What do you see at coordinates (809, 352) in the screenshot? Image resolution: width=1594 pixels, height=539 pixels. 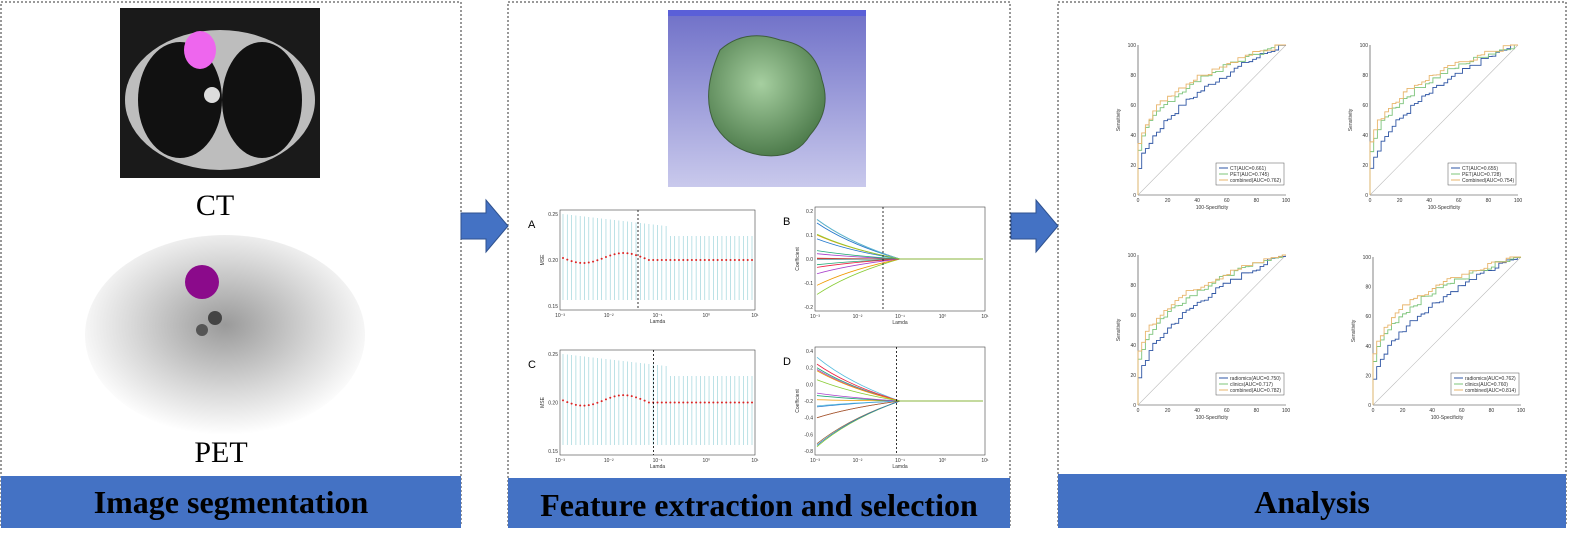 I see `y-tick-label: 0.4` at bounding box center [809, 352].